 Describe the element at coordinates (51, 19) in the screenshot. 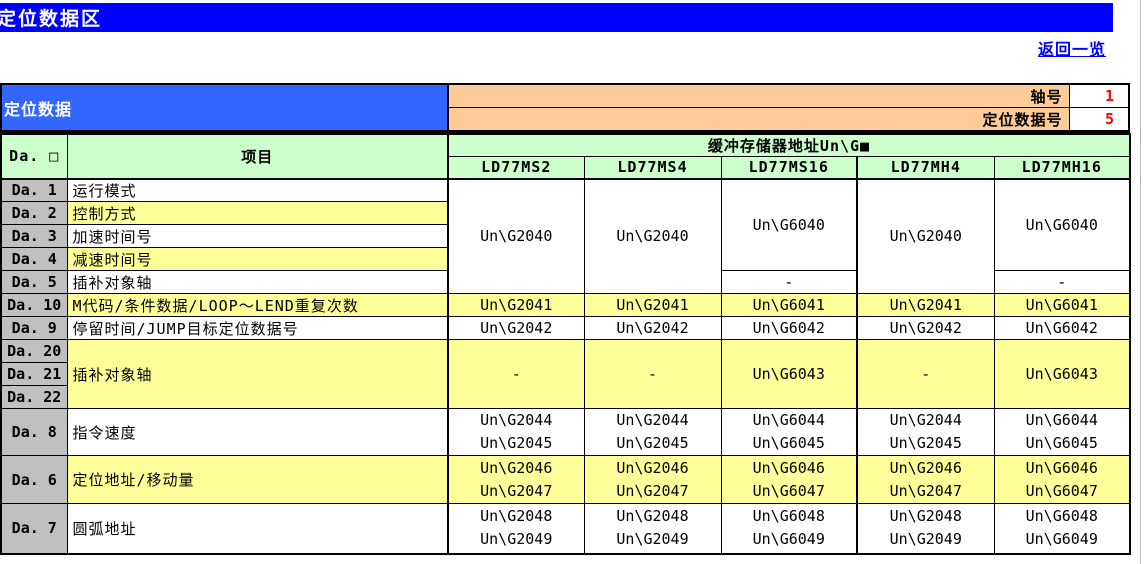

I see `page-title: 定位数据区` at that location.